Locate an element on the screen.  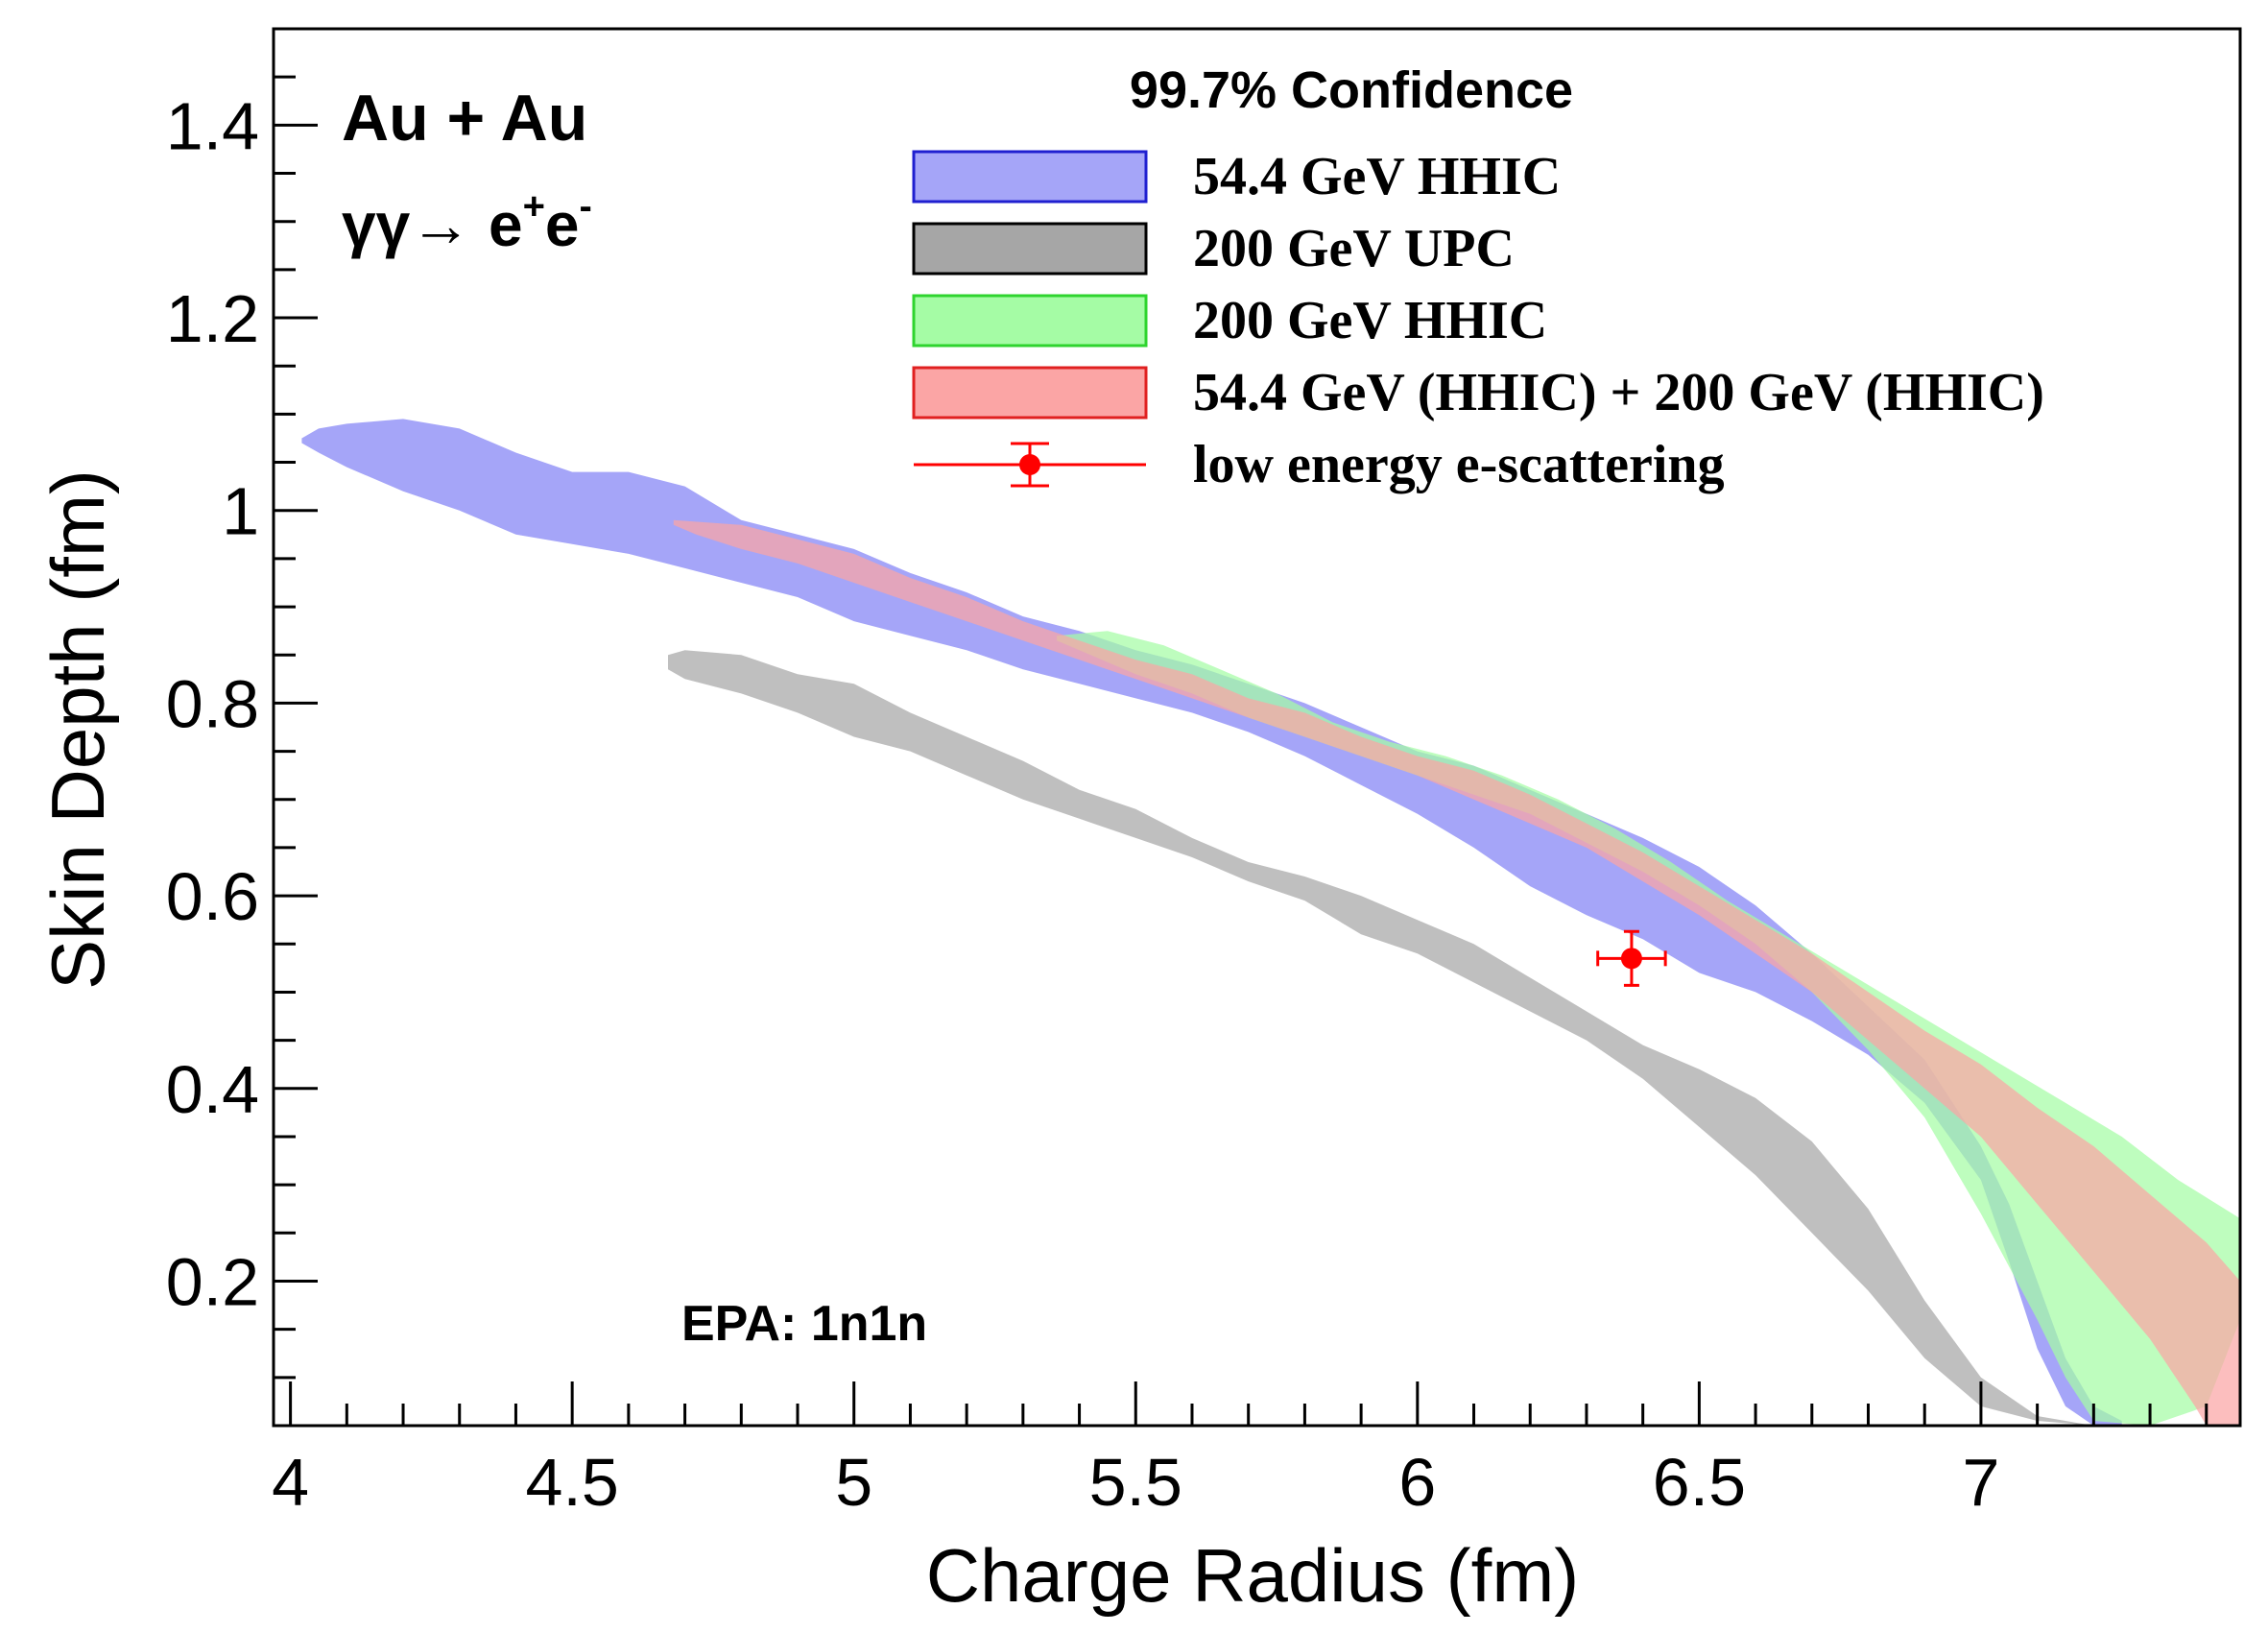
legend-item-200-gev-hhic: 200 GeV HHIC is located at coordinates (1229, 320).